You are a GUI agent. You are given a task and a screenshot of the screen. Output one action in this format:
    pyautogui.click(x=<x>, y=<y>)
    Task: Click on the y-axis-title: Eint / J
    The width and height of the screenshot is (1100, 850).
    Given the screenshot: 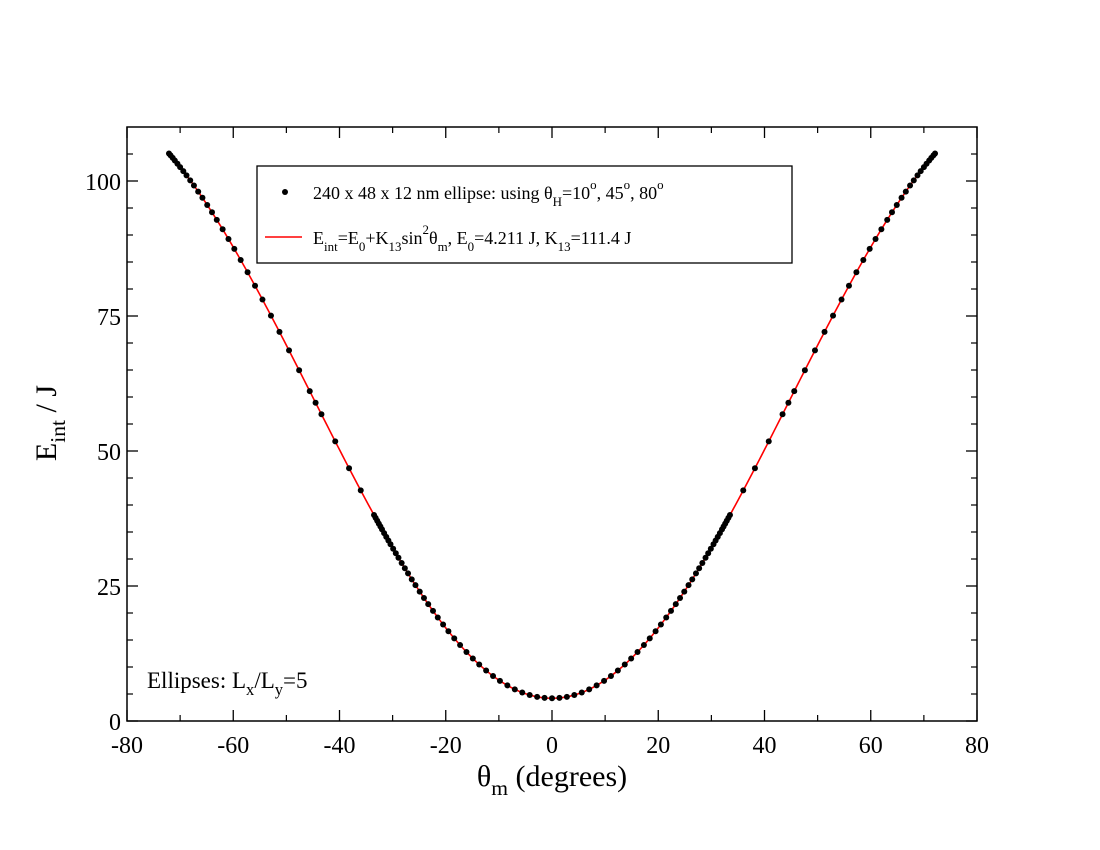 What is the action you would take?
    pyautogui.click(x=50, y=423)
    